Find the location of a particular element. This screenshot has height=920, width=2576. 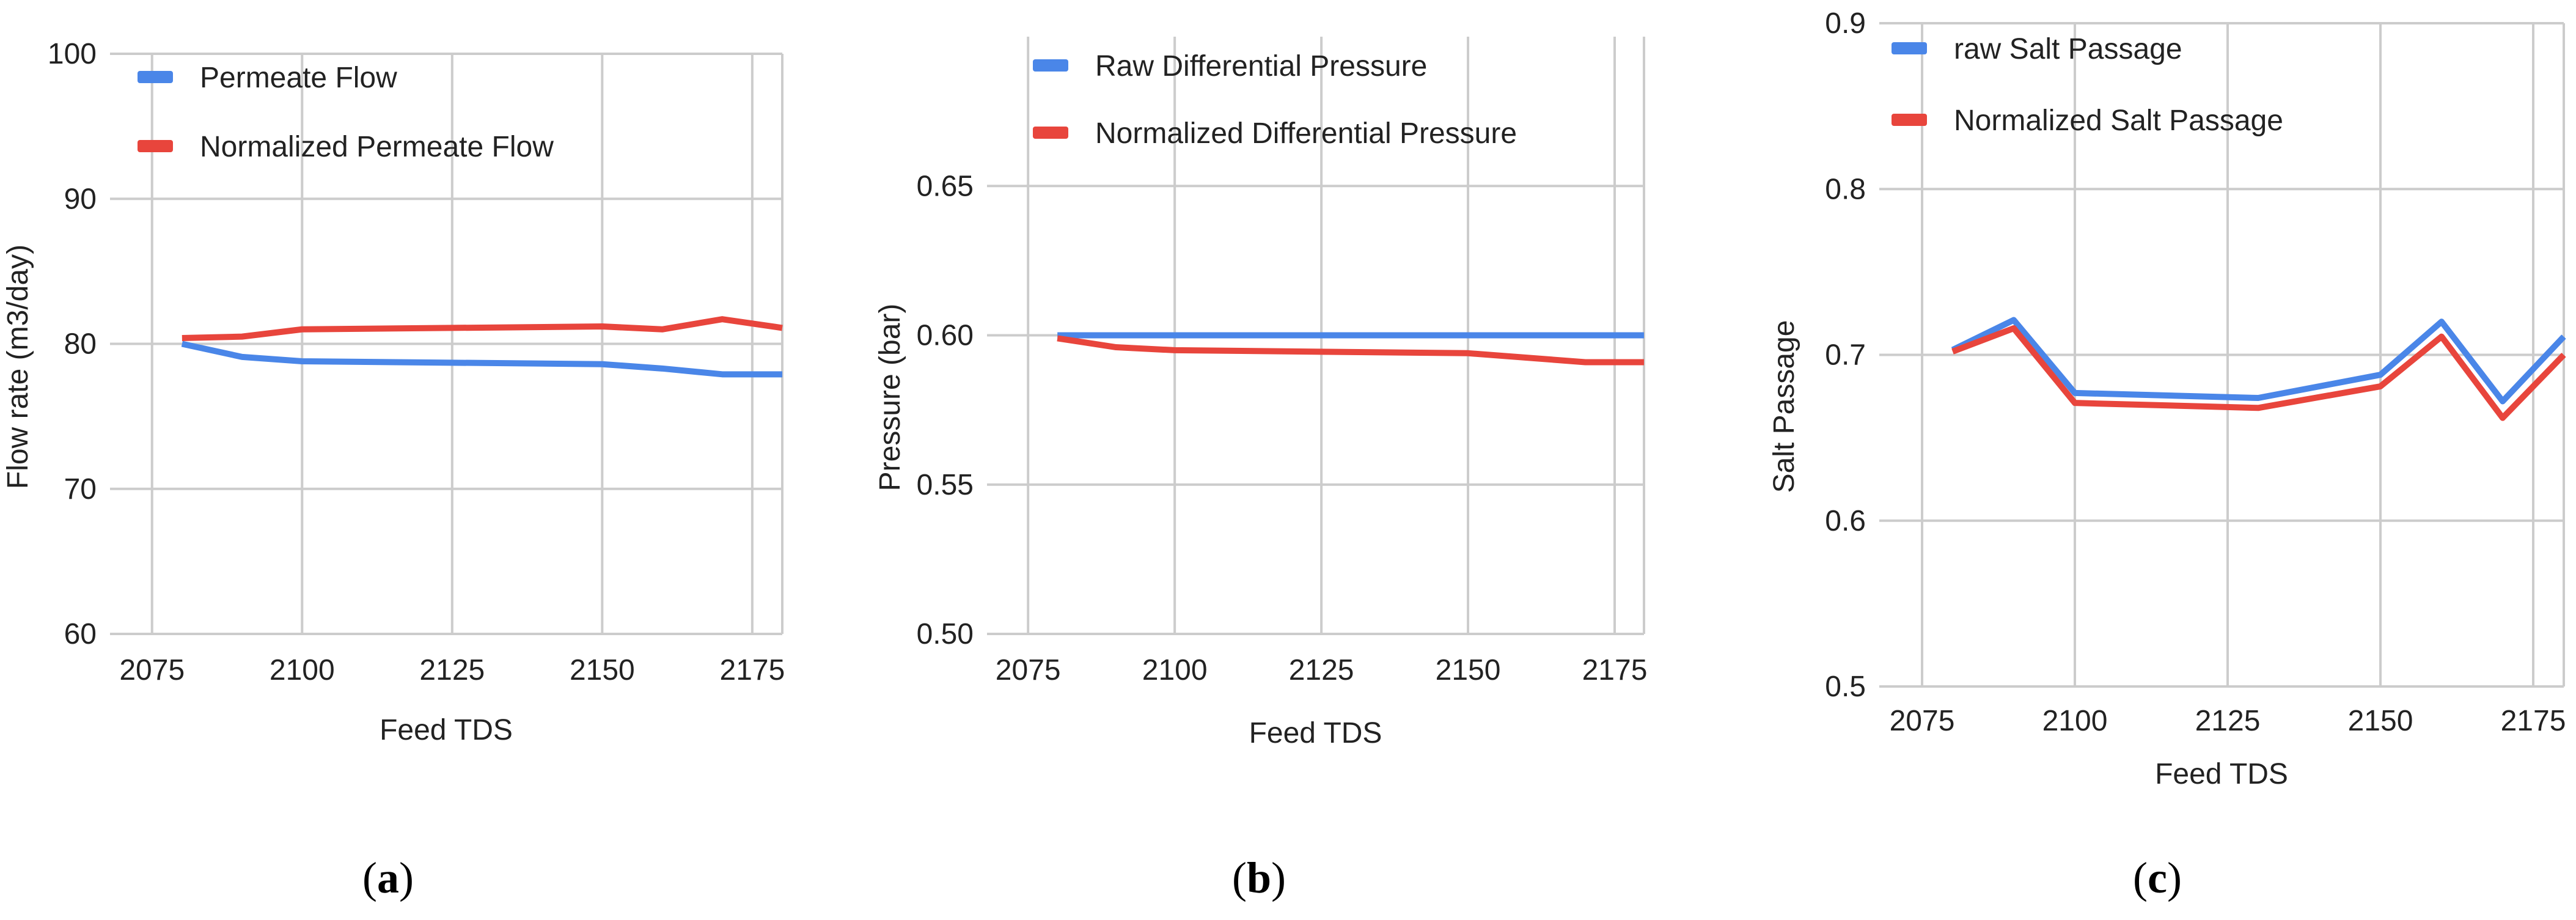

y-tick-label: 0.9 is located at coordinates (1845, 23).